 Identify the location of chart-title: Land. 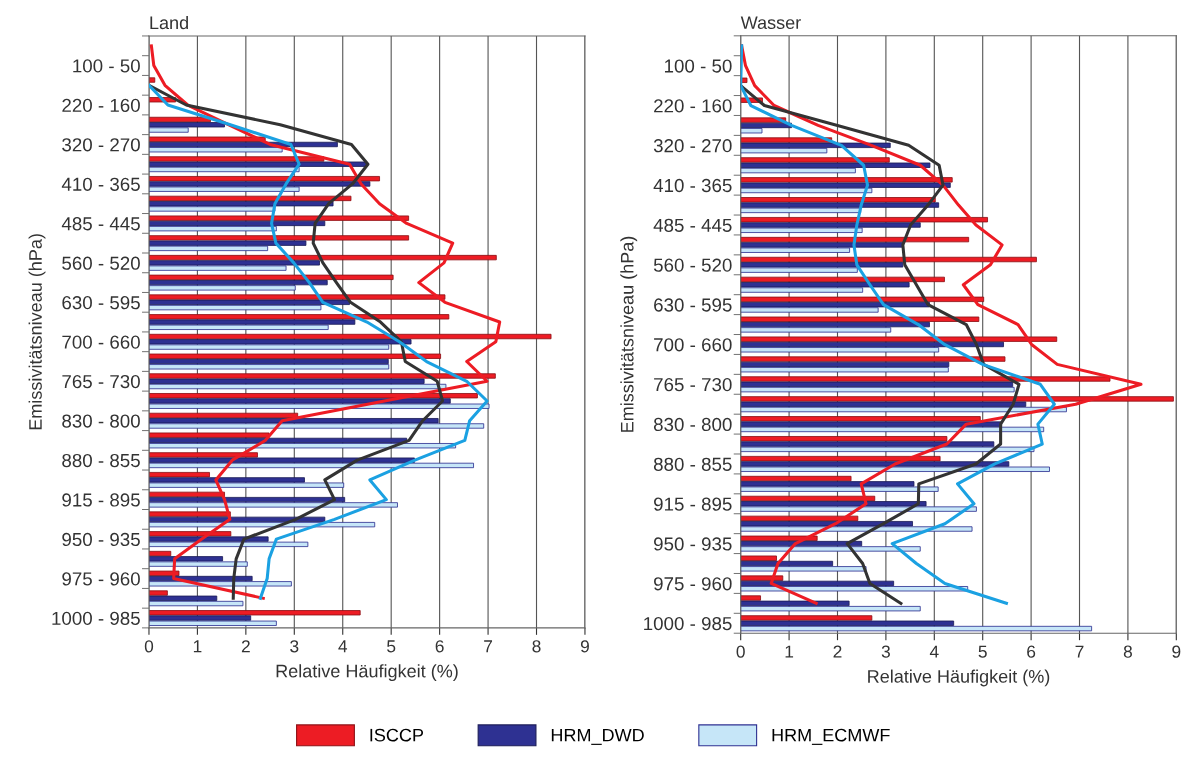
(169, 22).